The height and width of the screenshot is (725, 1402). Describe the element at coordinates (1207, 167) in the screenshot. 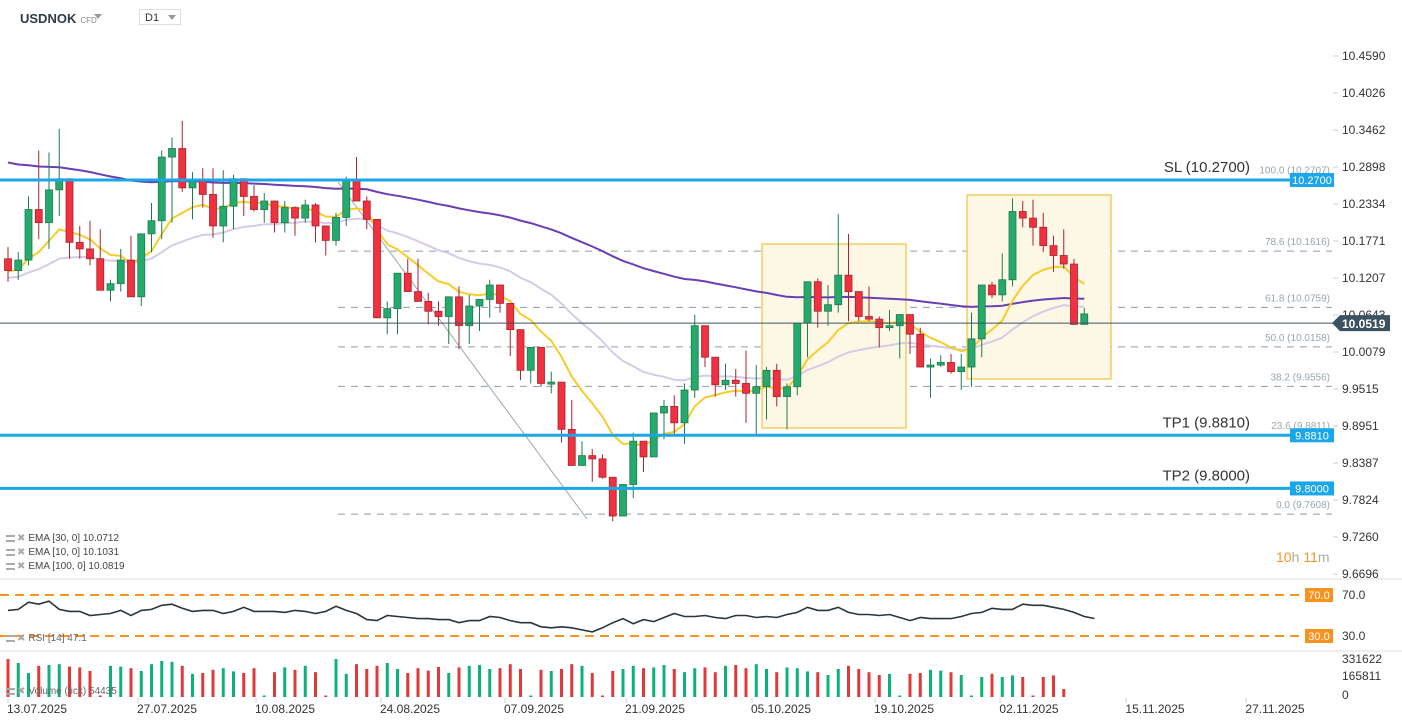

I see `sl-label: SL (10.2700)` at that location.